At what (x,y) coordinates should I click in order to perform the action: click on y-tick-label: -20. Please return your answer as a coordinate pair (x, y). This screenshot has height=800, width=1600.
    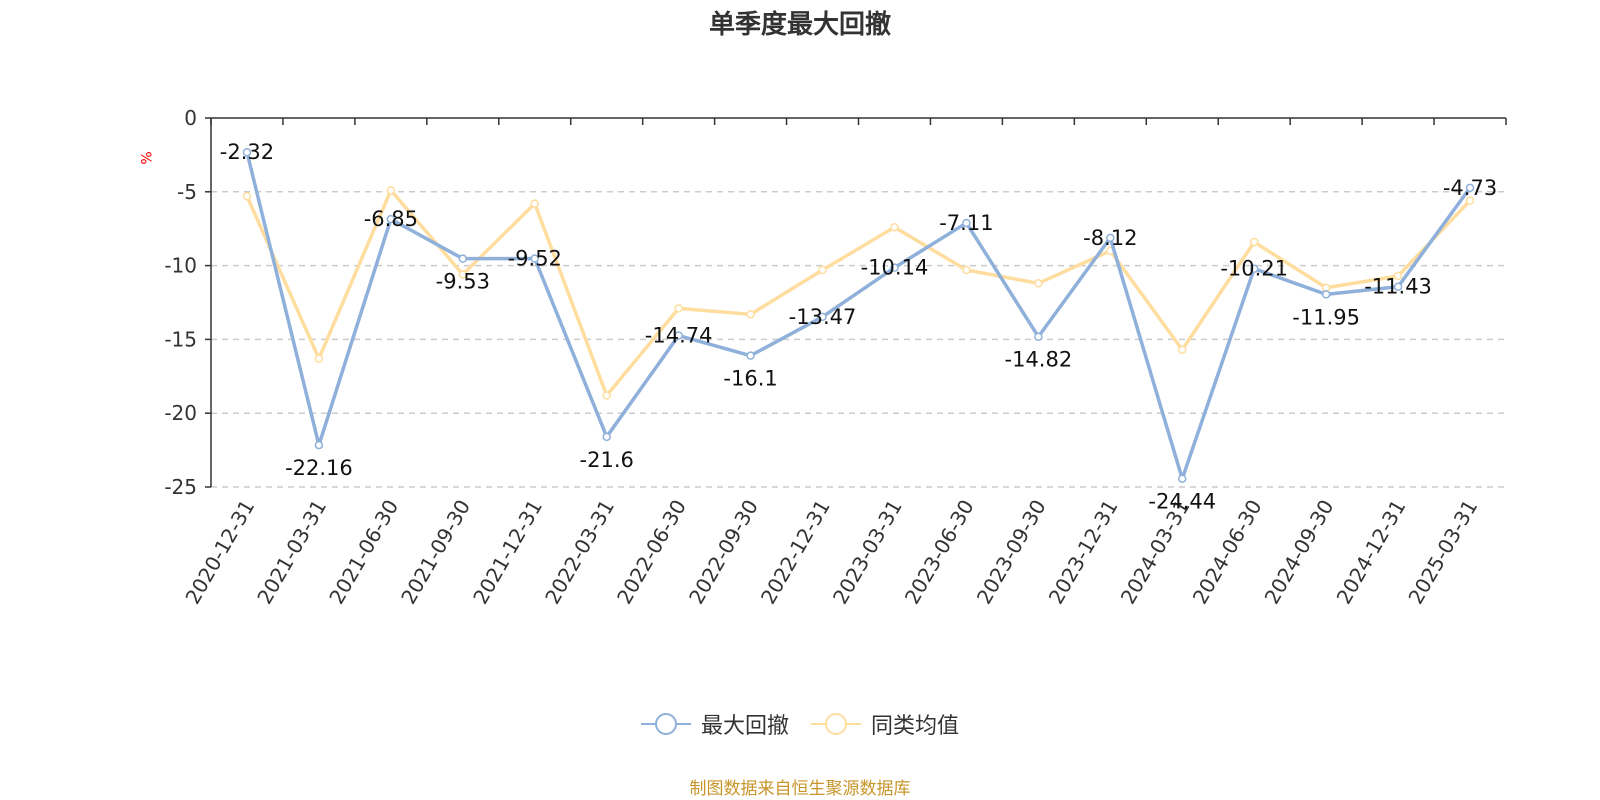
    Looking at the image, I should click on (180, 413).